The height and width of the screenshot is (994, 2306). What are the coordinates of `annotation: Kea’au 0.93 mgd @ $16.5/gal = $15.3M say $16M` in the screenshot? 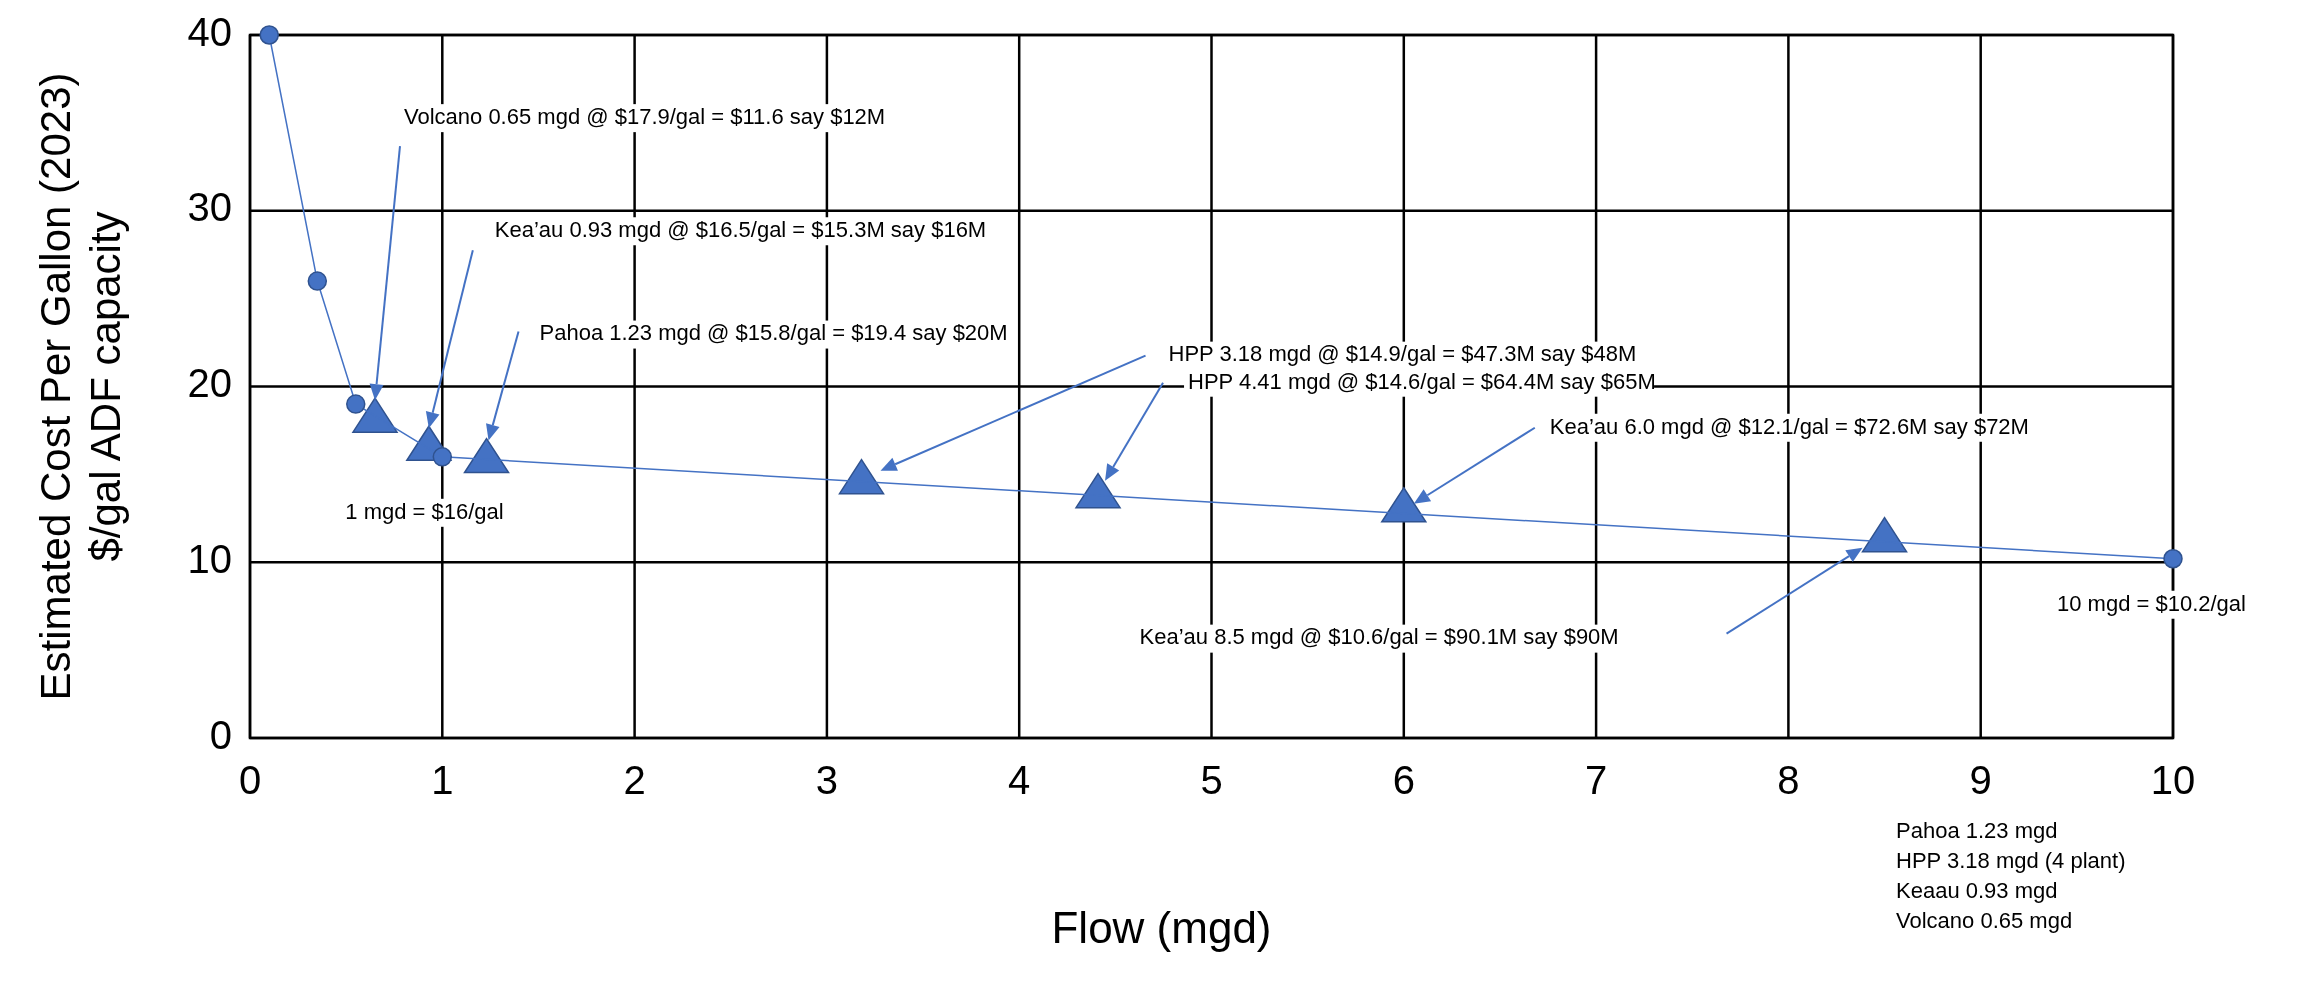 It's located at (740, 230).